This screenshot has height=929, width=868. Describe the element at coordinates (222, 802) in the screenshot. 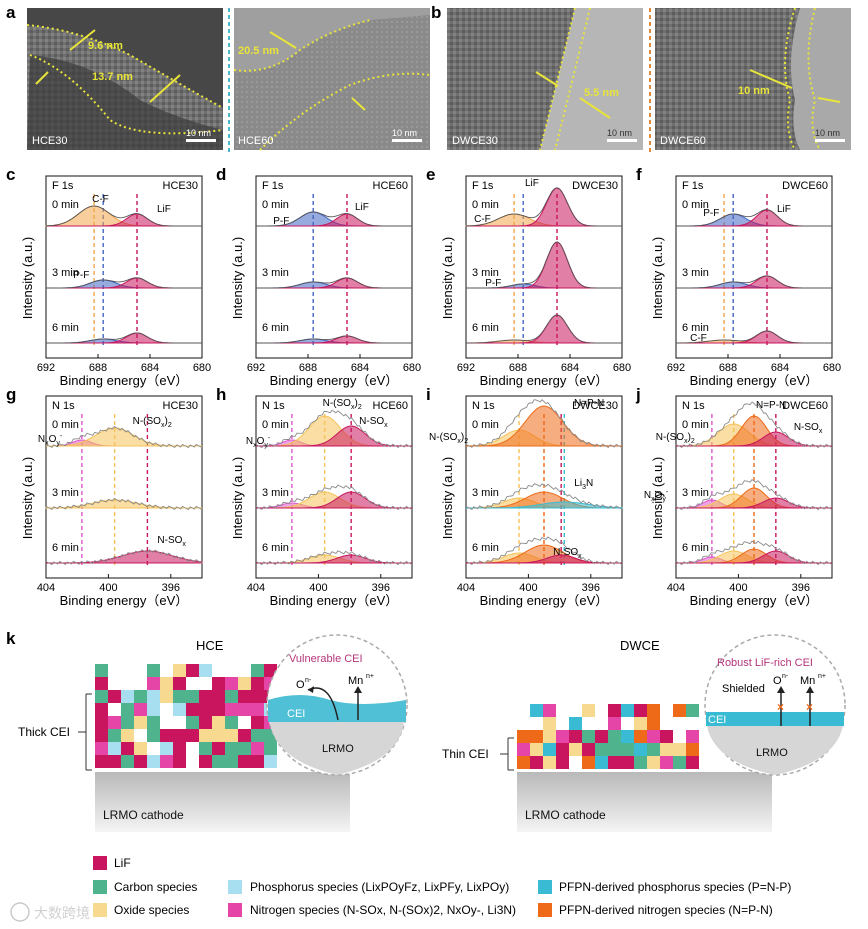

I see `hce-cathode` at that location.